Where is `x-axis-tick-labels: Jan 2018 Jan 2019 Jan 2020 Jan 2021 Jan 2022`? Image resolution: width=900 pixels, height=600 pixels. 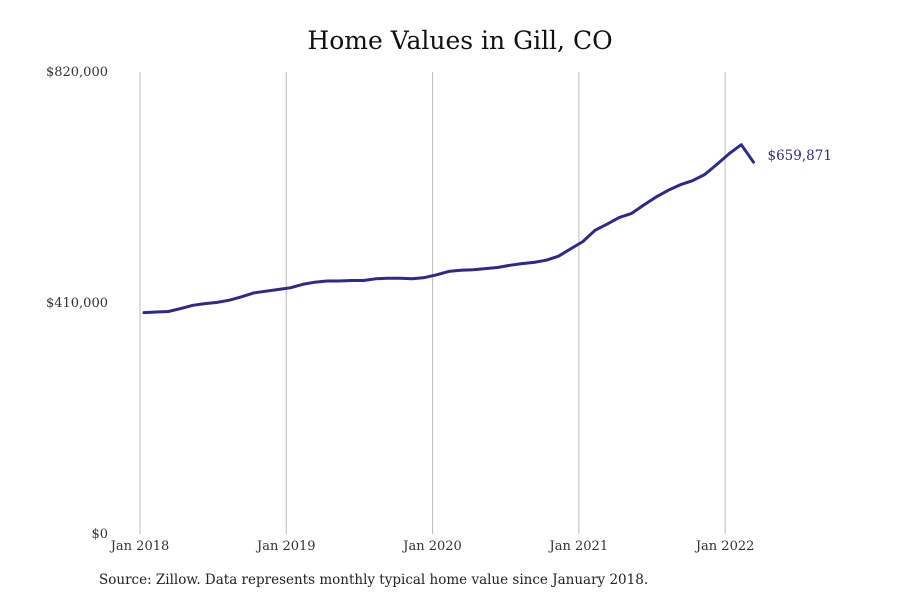
x-axis-tick-labels: Jan 2018 Jan 2019 Jan 2020 Jan 2021 Jan 2022 is located at coordinates (432, 546).